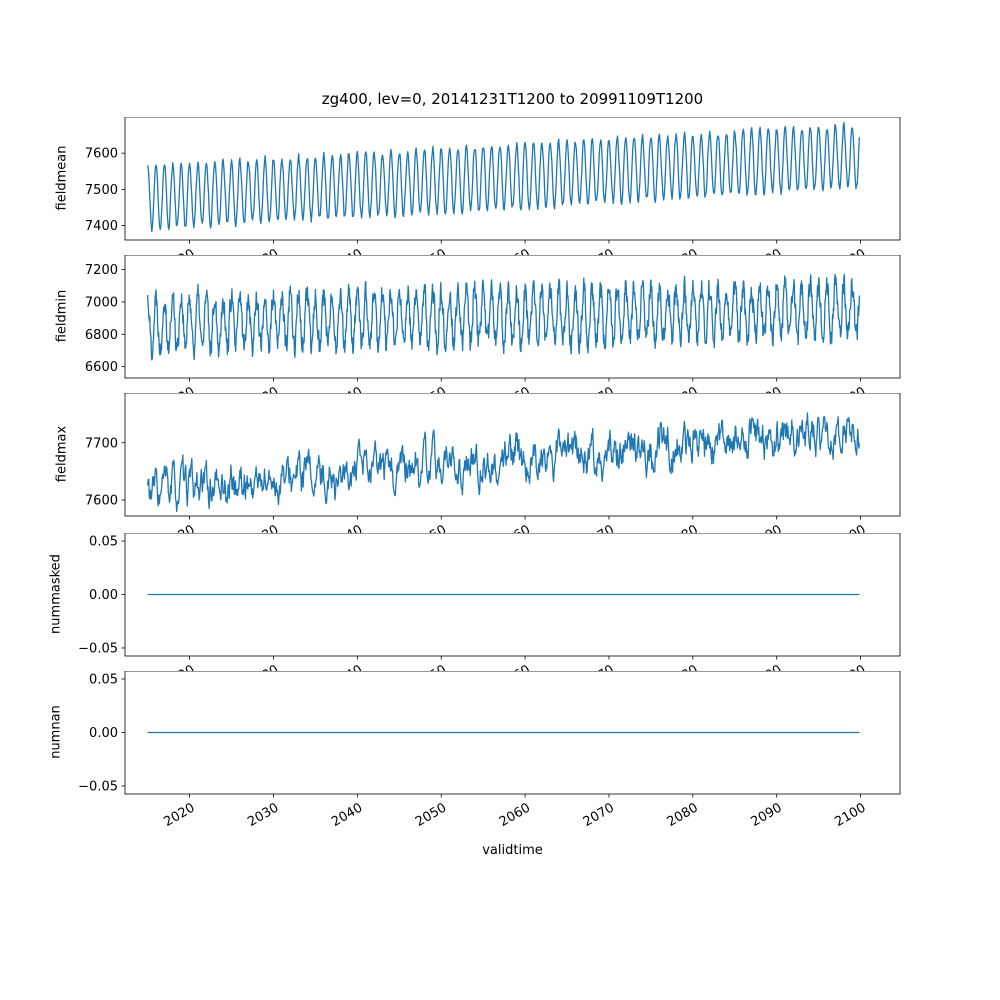 The width and height of the screenshot is (1000, 1000). What do you see at coordinates (767, 815) in the screenshot?
I see `x-tick-label: 2090` at bounding box center [767, 815].